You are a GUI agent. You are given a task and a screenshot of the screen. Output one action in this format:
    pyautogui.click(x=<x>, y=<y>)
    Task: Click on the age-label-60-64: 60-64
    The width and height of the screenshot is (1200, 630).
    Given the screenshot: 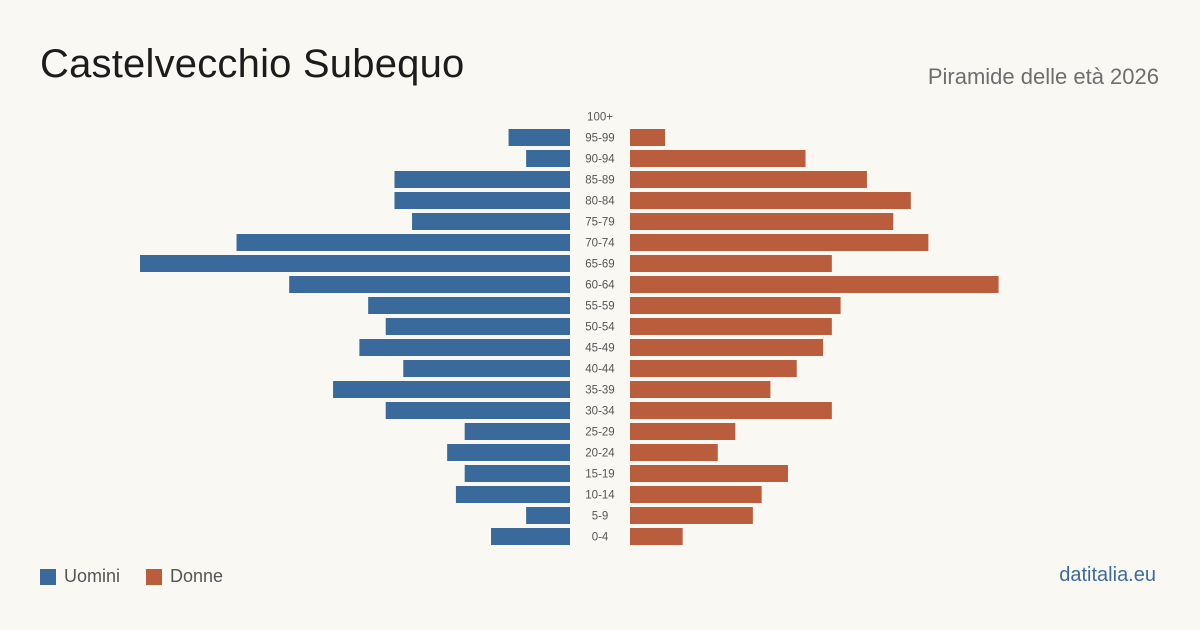 What is the action you would take?
    pyautogui.click(x=600, y=286)
    